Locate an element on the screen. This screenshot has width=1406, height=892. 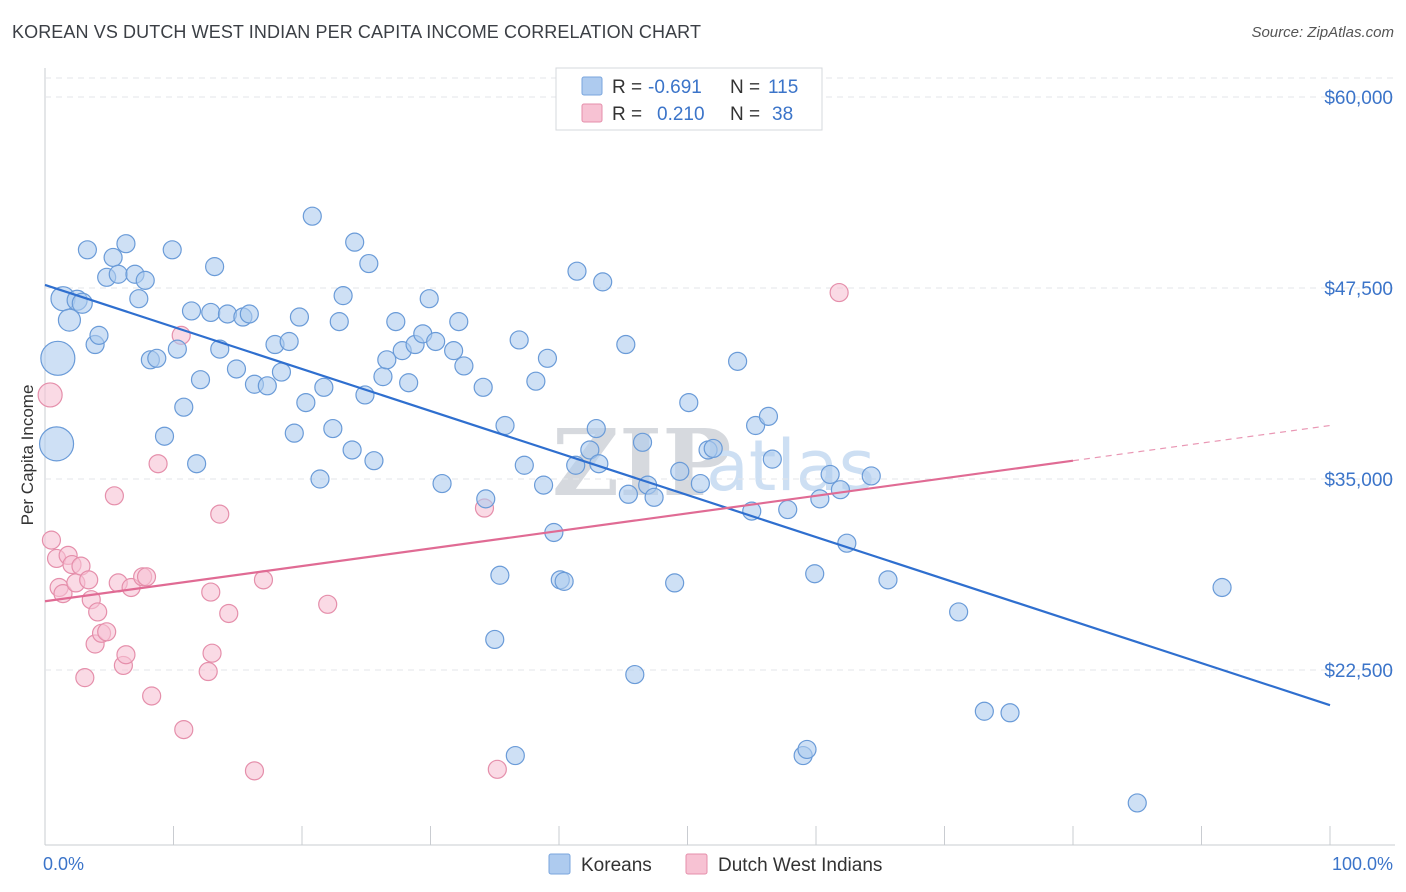
stats-r-label-dutch-west-indians: R = is located at coordinates (627, 114).